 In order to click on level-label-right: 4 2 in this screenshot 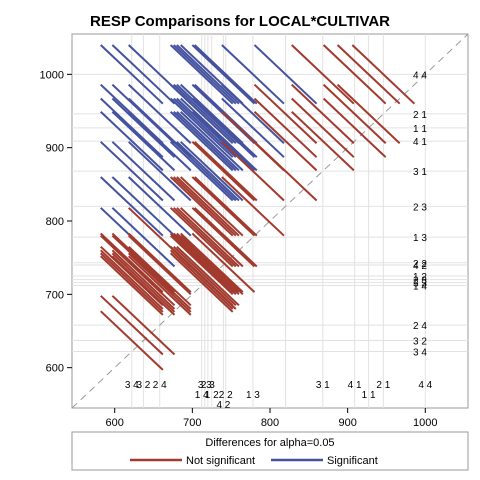, I will do `click(420, 266)`.